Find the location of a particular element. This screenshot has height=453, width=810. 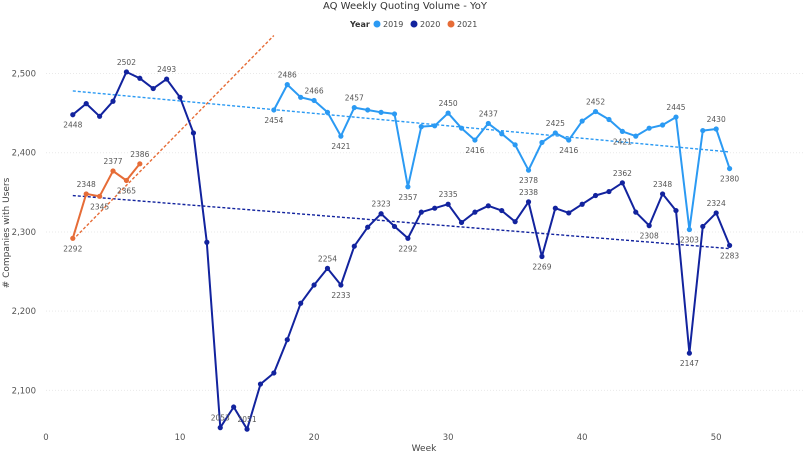

legend-item-2021: 2021 is located at coordinates (467, 24).